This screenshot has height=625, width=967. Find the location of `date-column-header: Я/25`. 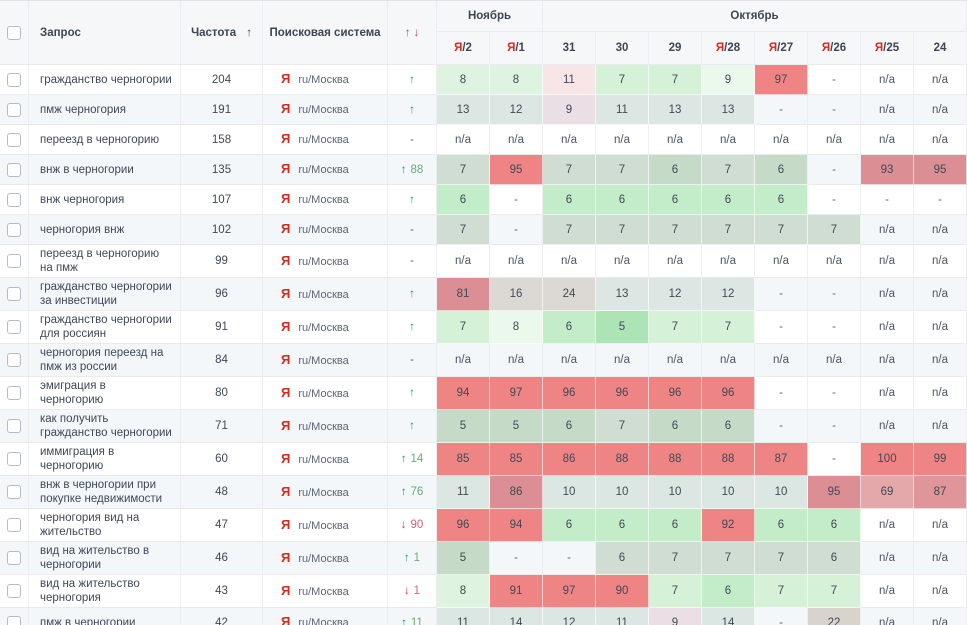

date-column-header: Я/25 is located at coordinates (887, 48).